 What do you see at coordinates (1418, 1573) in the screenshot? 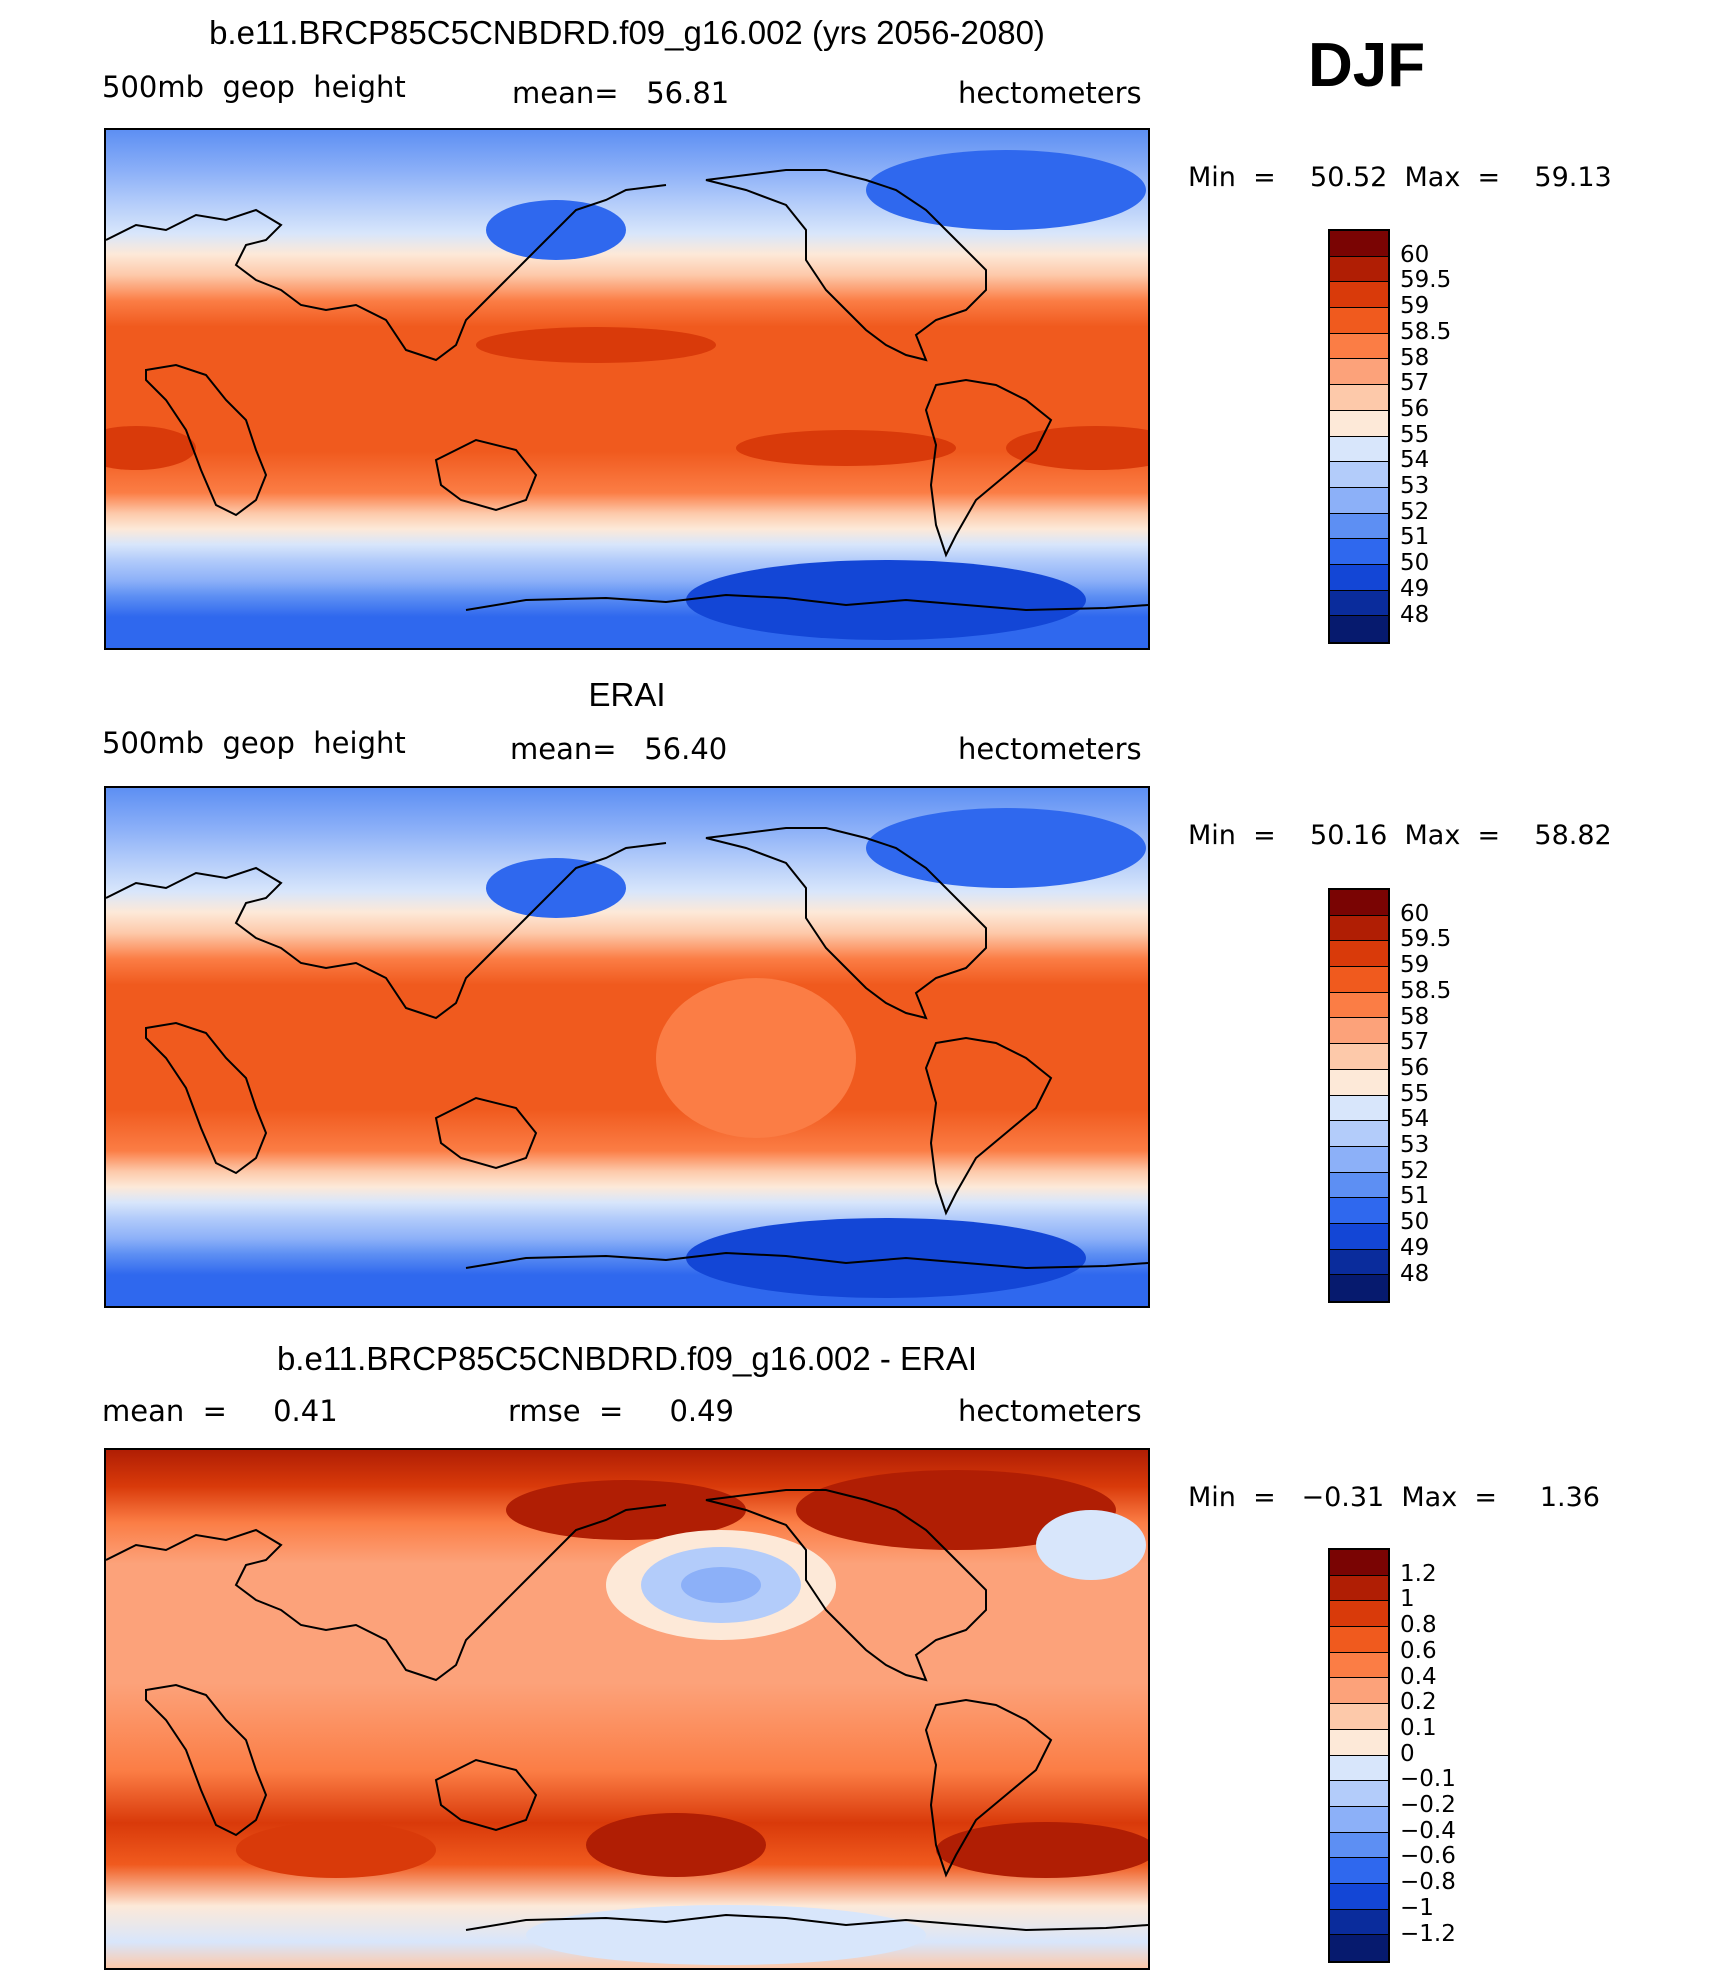
I see `colorbar-label: 1.2` at bounding box center [1418, 1573].